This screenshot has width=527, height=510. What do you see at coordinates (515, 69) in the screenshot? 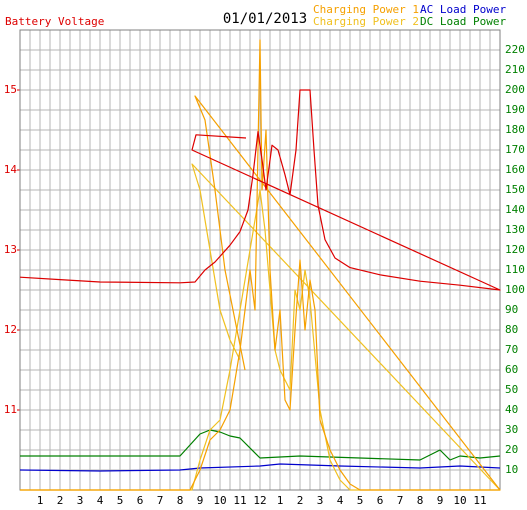
I see `y2-tick-label: 210` at bounding box center [515, 69].